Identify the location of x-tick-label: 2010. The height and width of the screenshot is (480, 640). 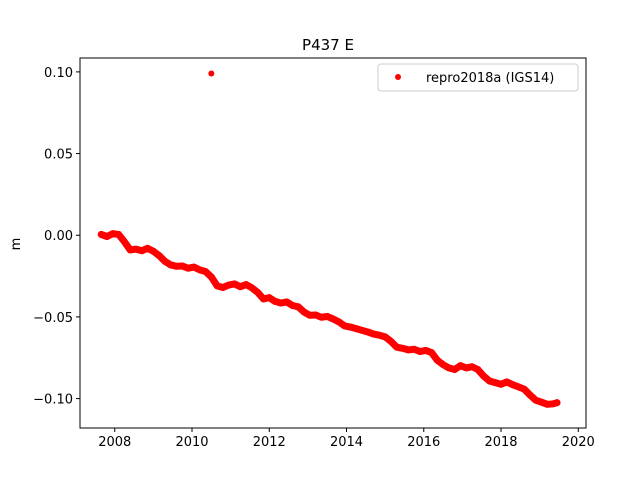
(191, 442).